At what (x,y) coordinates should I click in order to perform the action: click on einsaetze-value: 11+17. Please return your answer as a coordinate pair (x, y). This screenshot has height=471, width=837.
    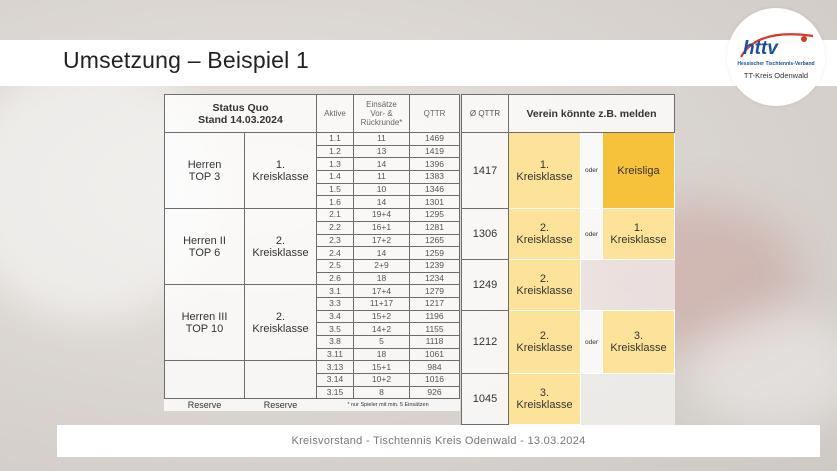
    Looking at the image, I should click on (381, 303).